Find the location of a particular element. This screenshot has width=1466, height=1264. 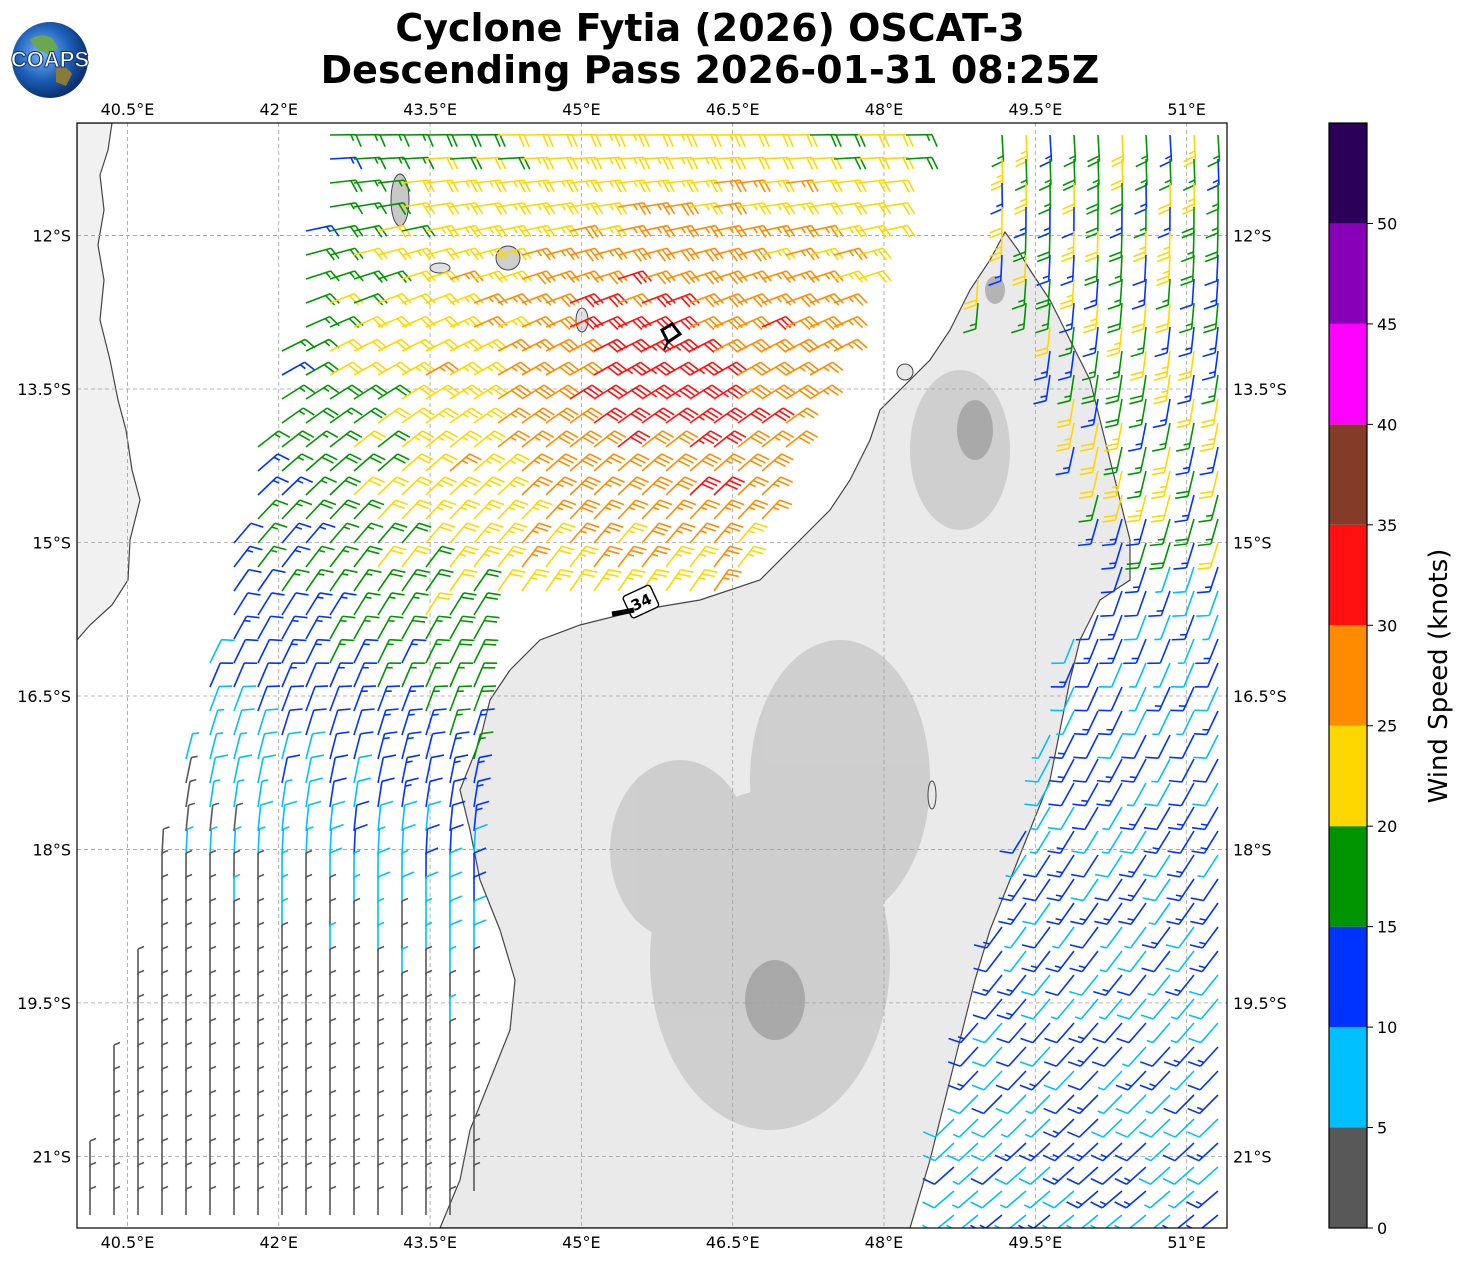

lon-label-bottom: 40.5°E is located at coordinates (128, 1242).